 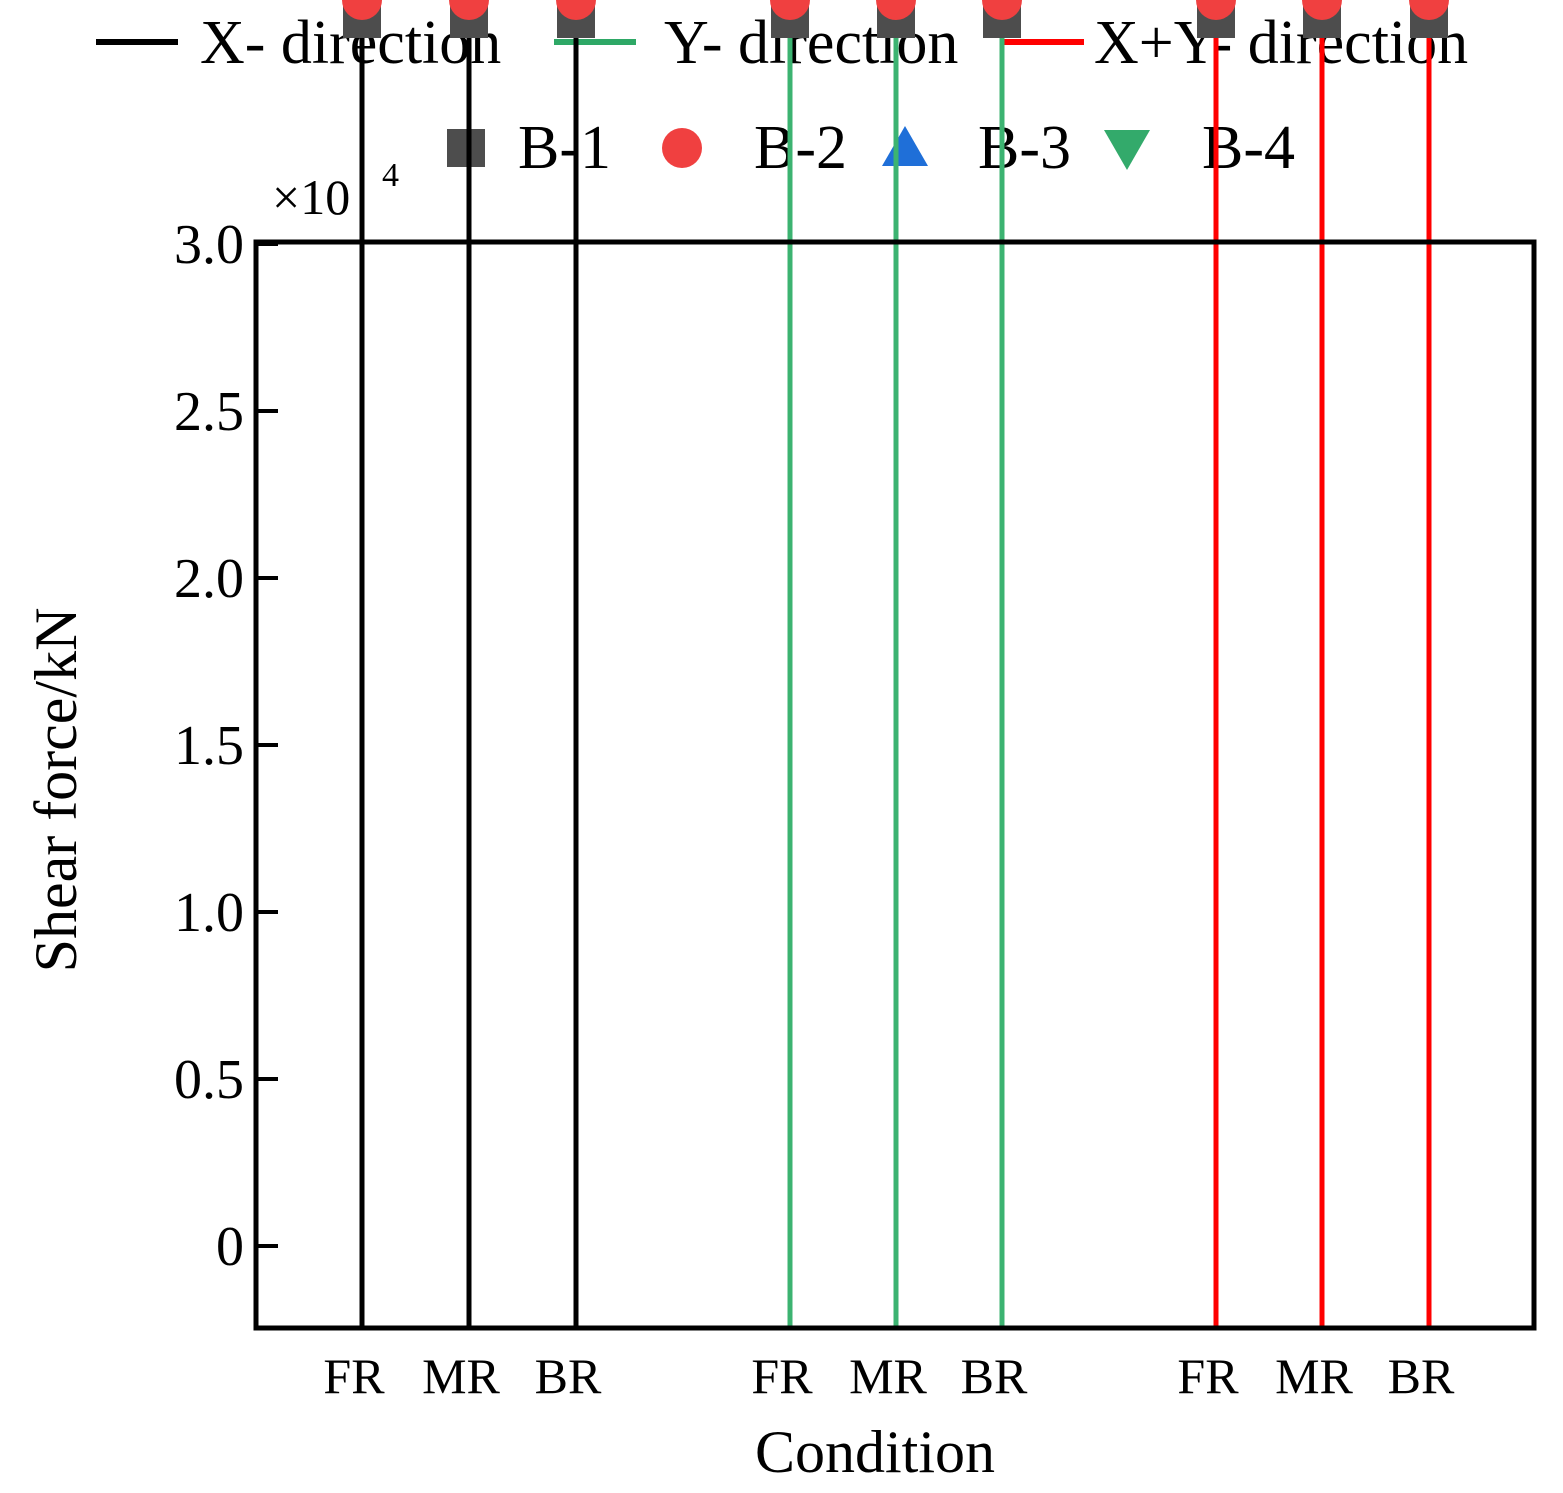 What do you see at coordinates (209, 1080) in the screenshot?
I see `y-tick-label: 0.5` at bounding box center [209, 1080].